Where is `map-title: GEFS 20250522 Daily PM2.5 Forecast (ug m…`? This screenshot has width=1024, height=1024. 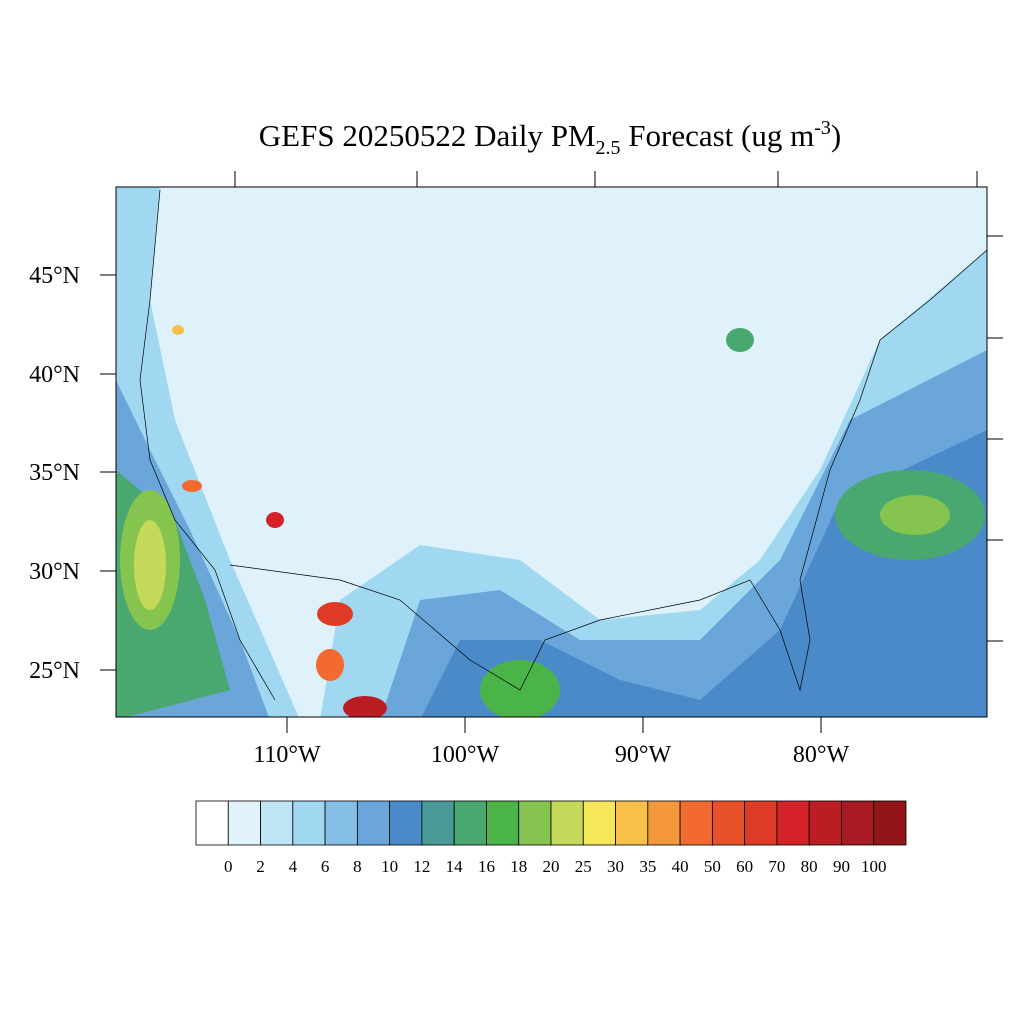 map-title: GEFS 20250522 Daily PM2.5 Forecast (ug m… is located at coordinates (550, 138).